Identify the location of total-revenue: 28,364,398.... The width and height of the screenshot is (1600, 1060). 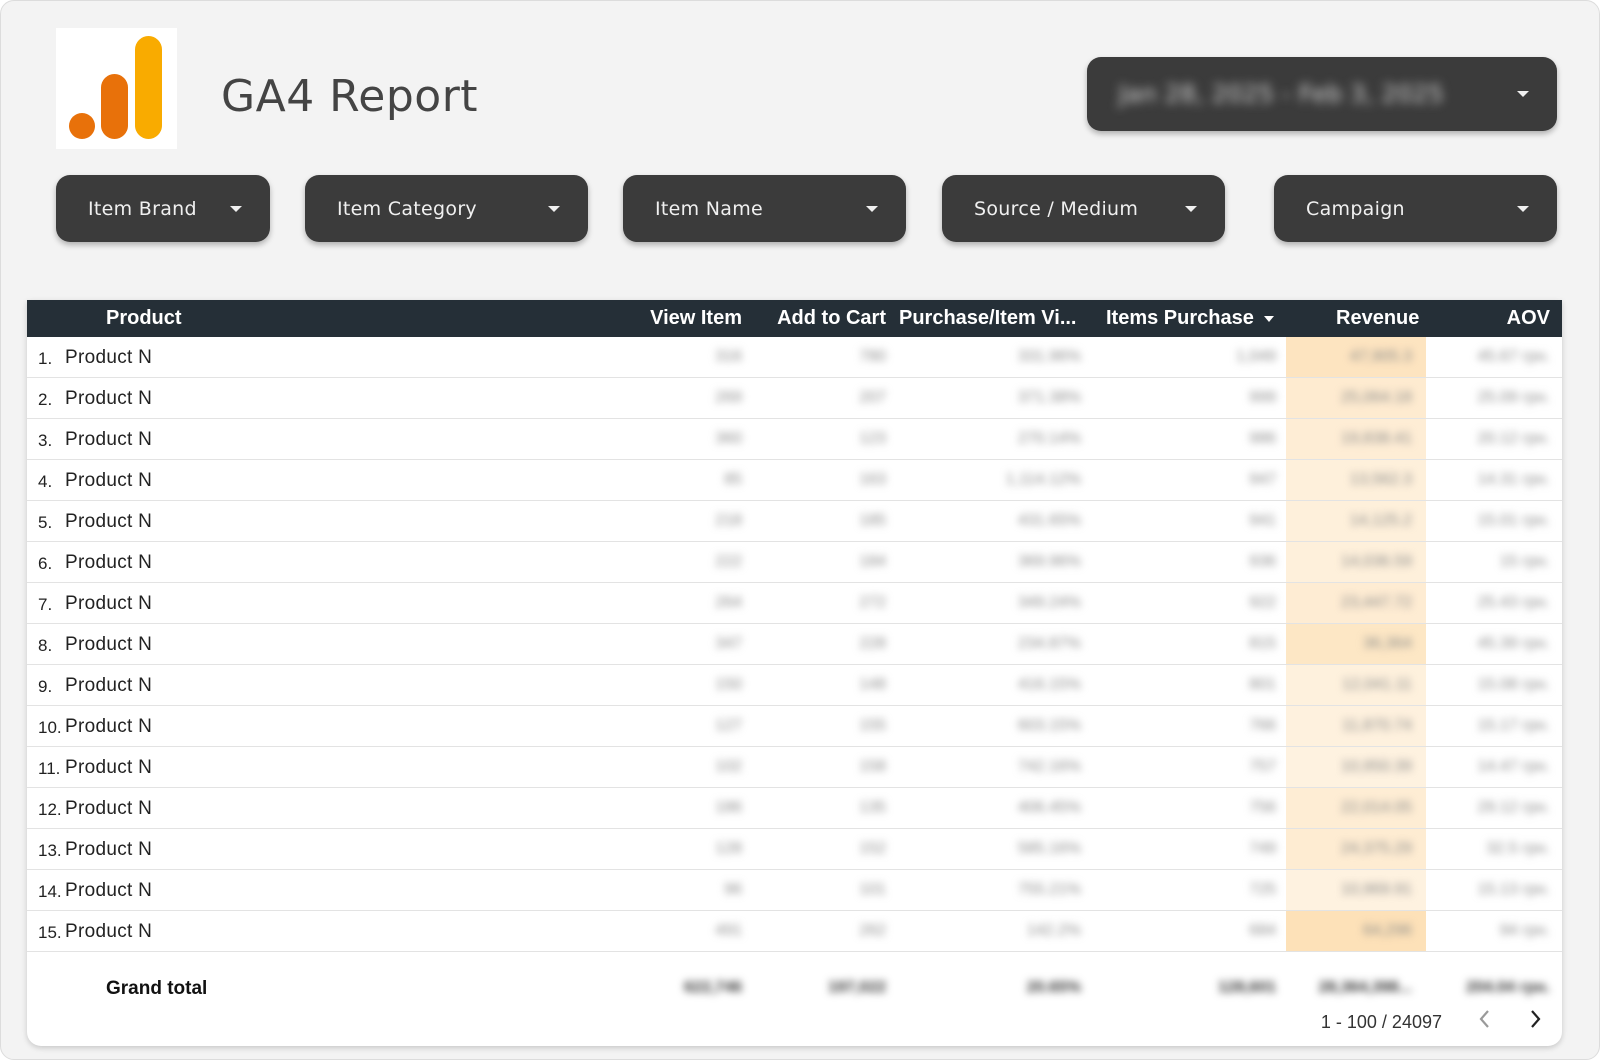
(1365, 987).